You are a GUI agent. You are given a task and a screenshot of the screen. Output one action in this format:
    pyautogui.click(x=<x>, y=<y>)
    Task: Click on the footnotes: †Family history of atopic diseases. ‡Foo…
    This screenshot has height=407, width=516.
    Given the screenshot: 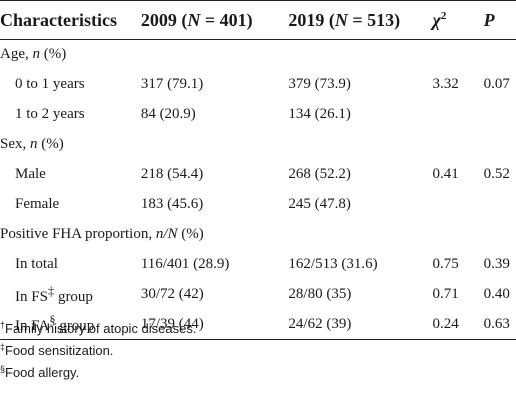 What is the action you would take?
    pyautogui.click(x=98, y=351)
    